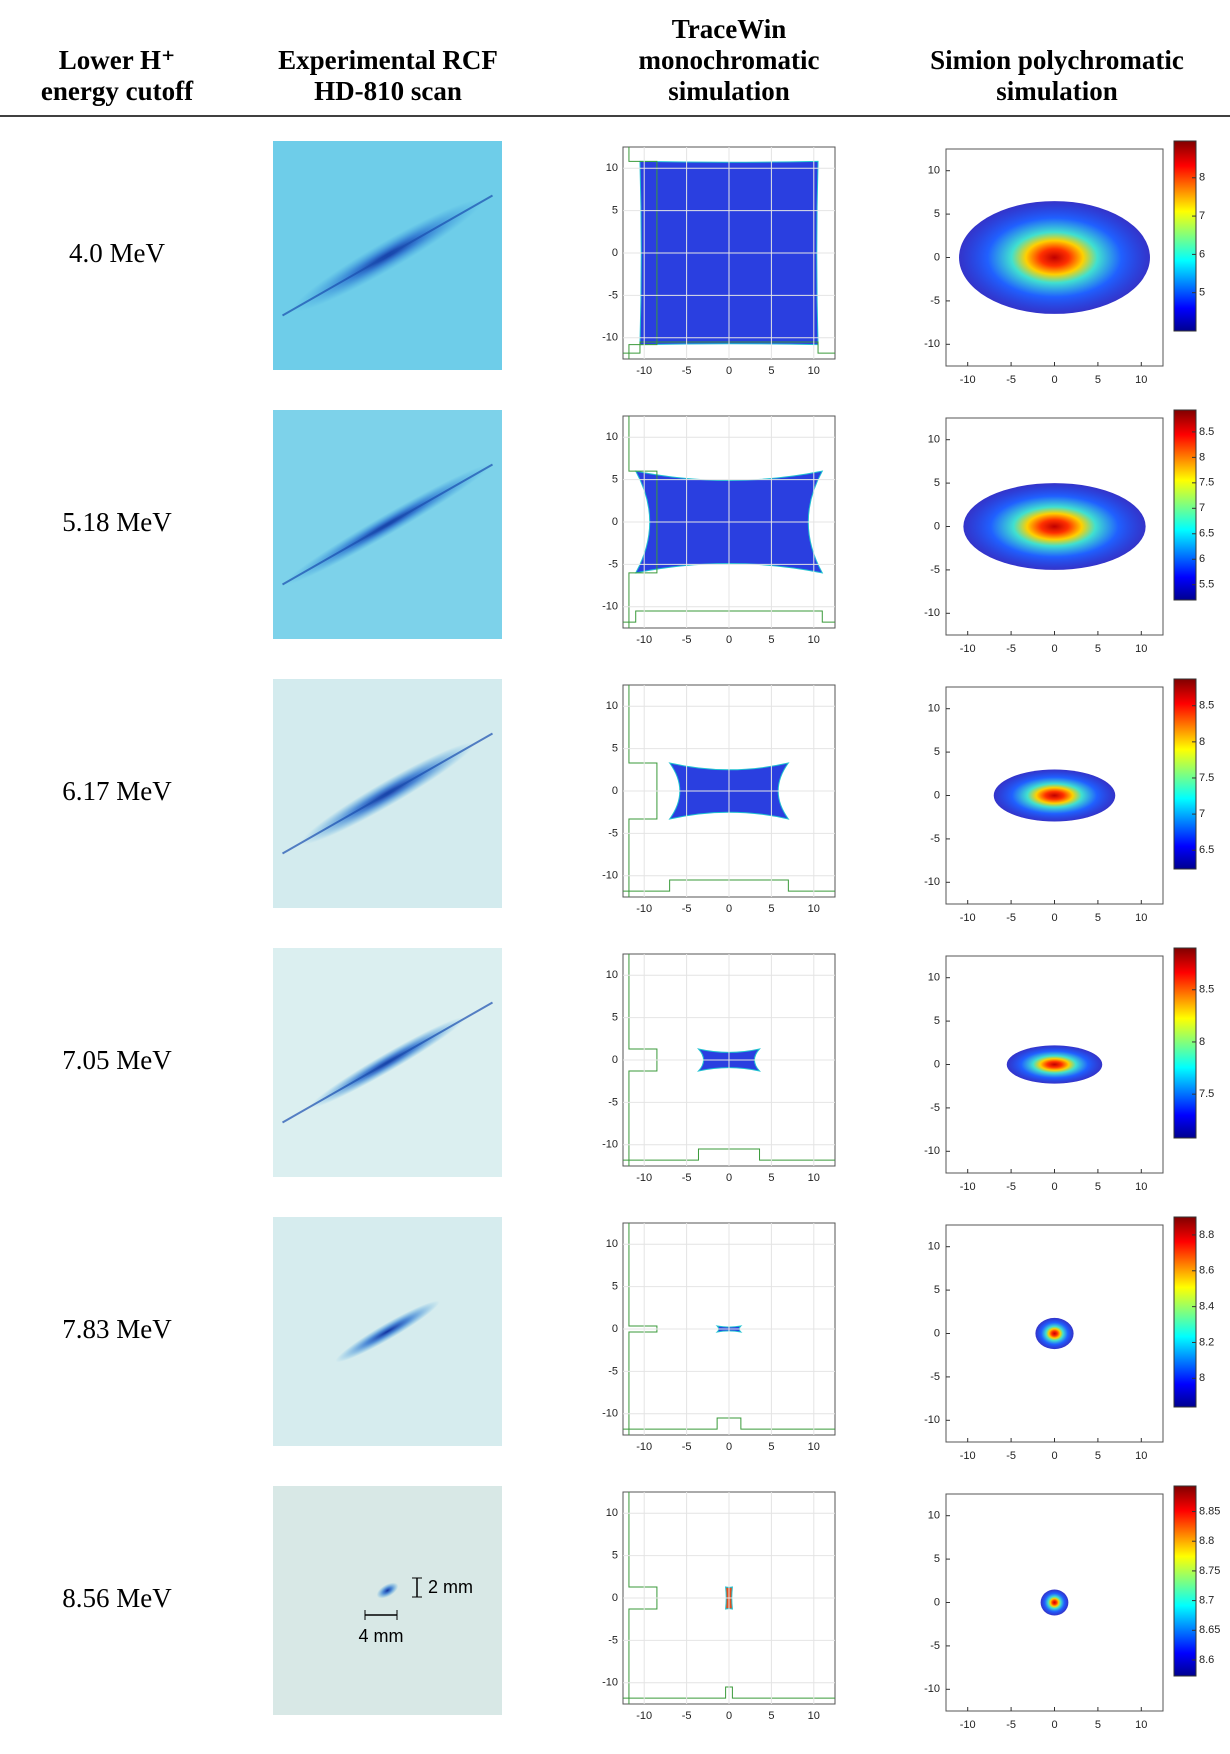 This screenshot has width=1230, height=1754. What do you see at coordinates (117, 60) in the screenshot?
I see `column-header: Lower H⁺` at bounding box center [117, 60].